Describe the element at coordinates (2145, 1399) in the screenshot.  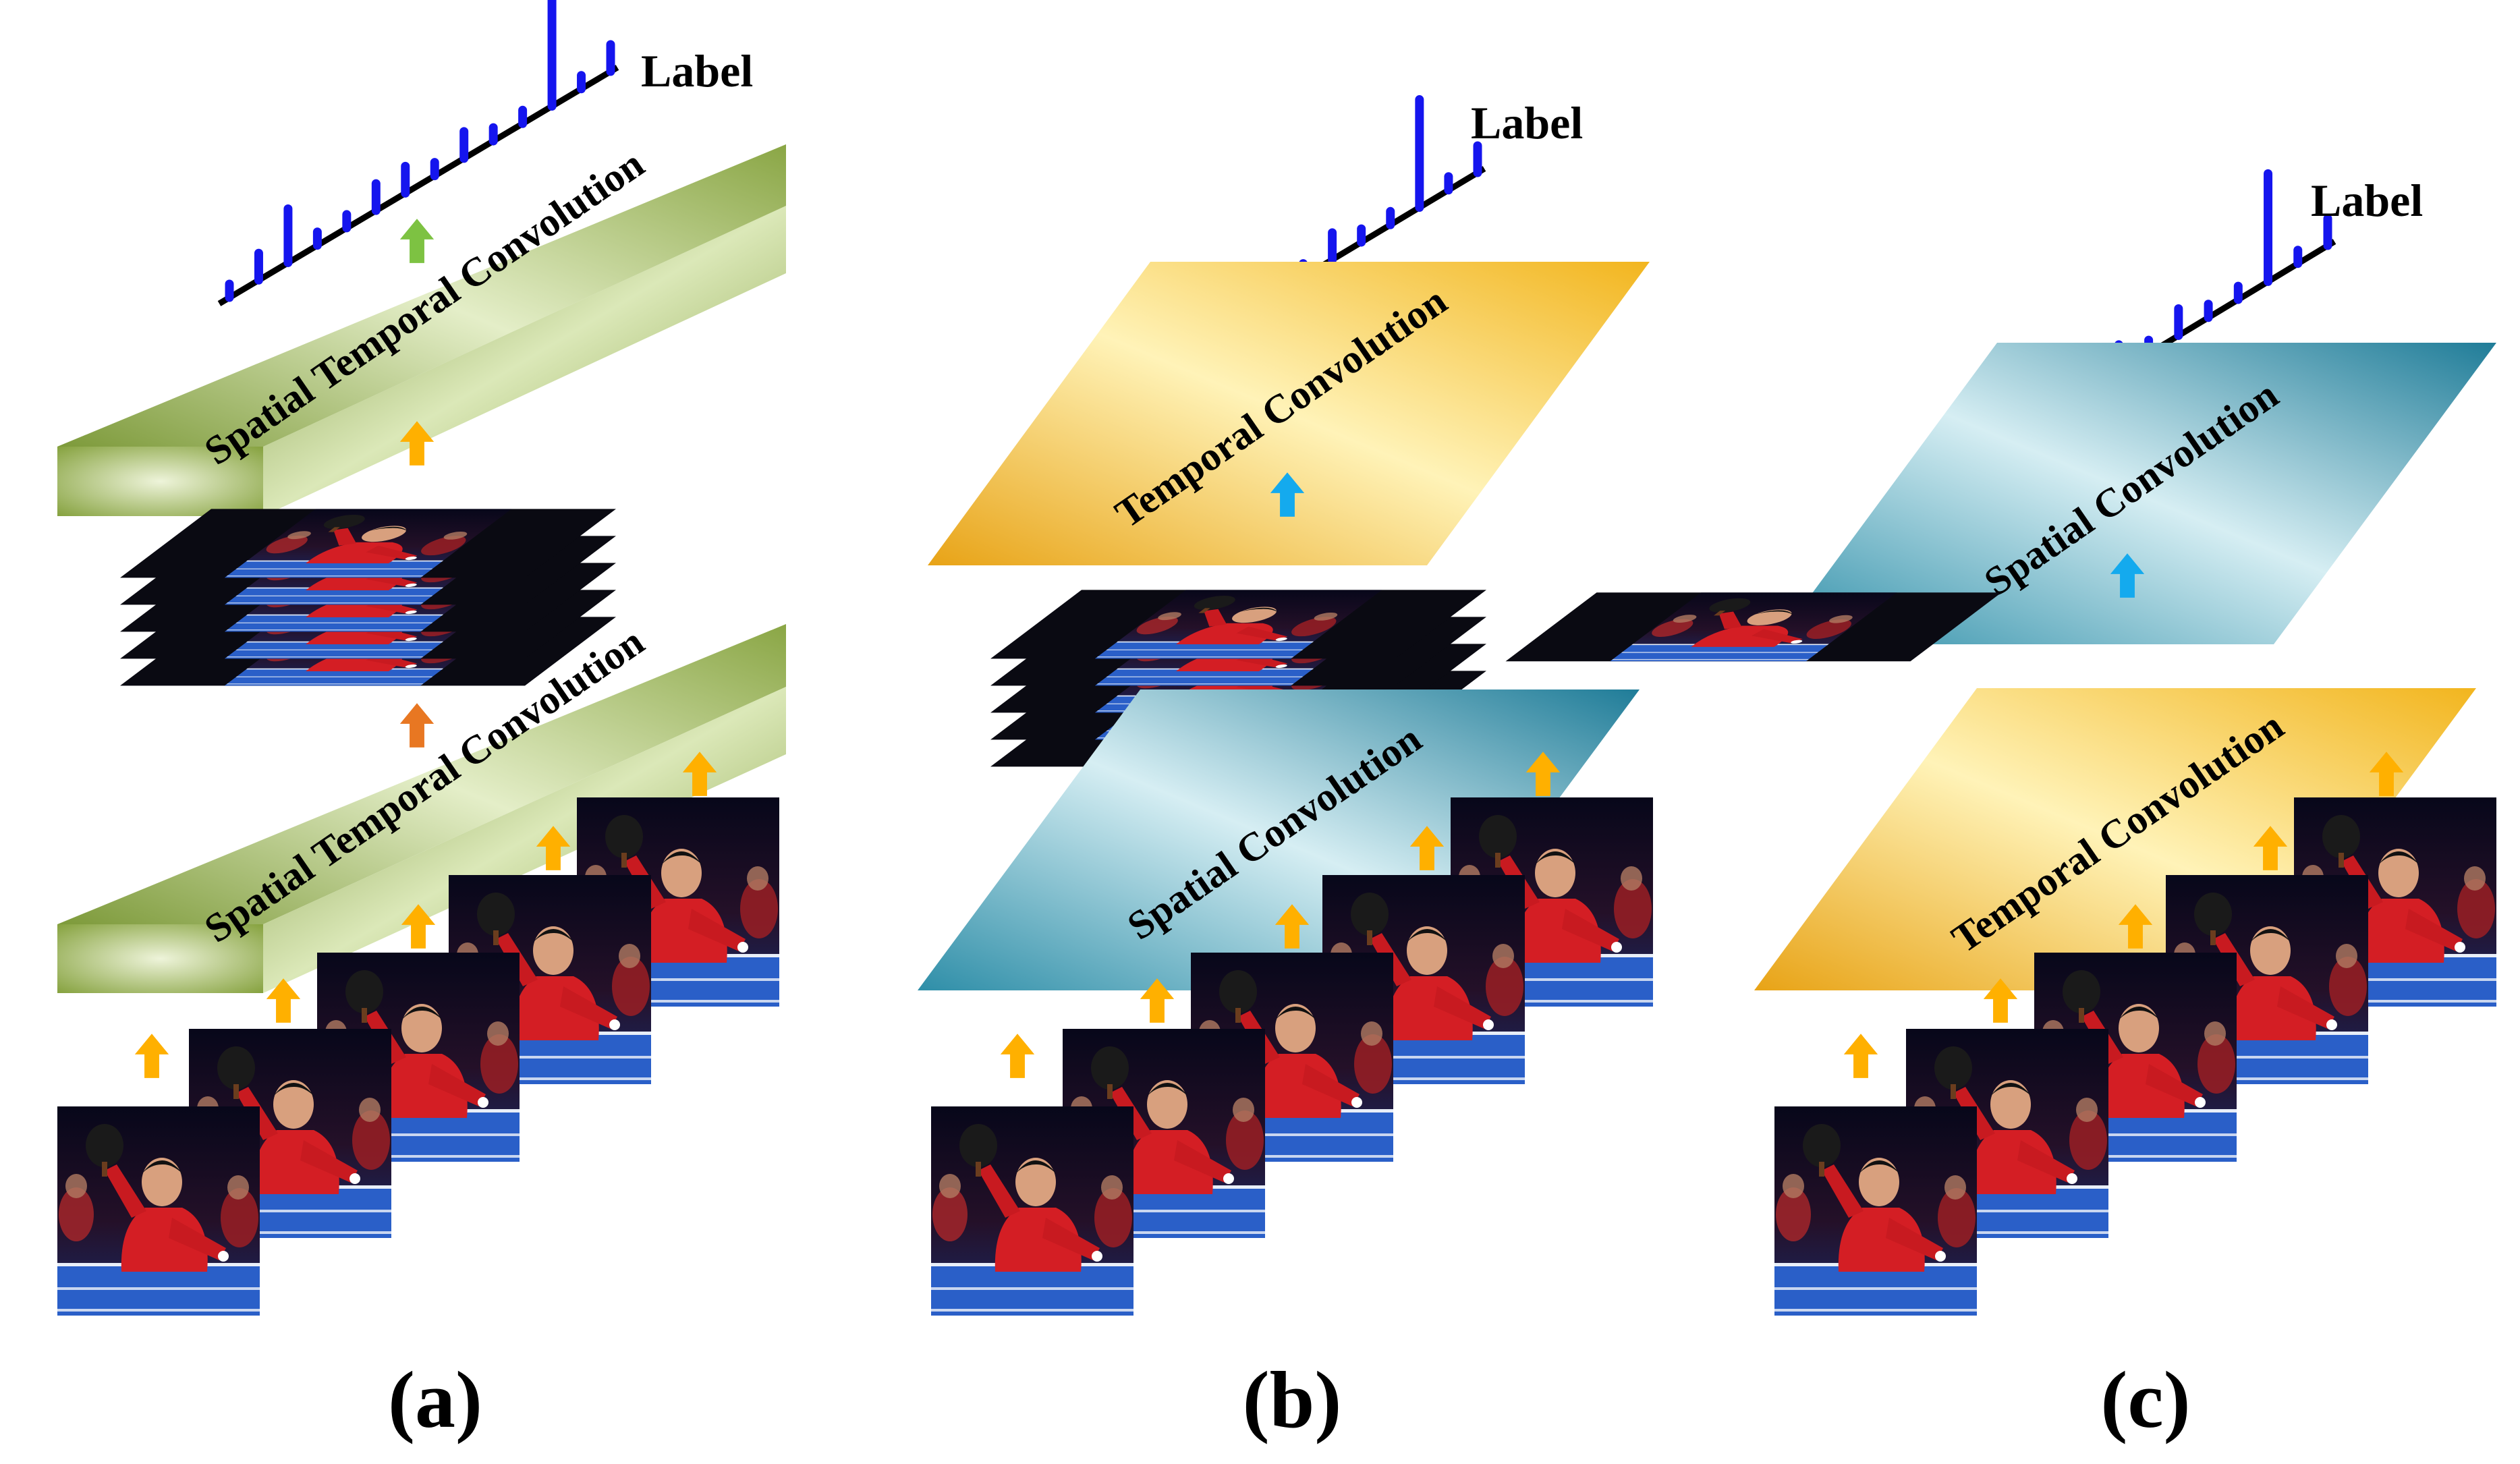
I see `panel-caption: (c)` at that location.